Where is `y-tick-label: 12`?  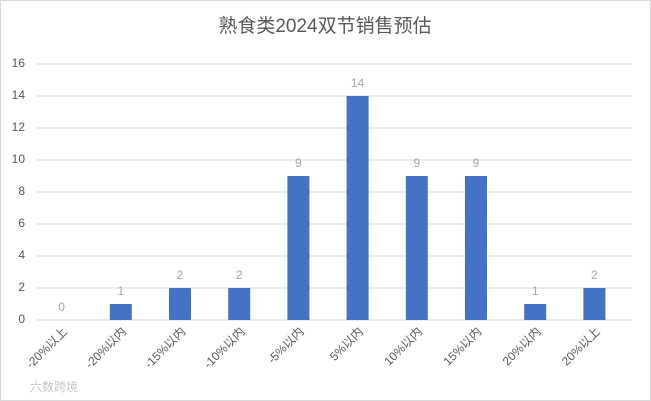 y-tick-label: 12 is located at coordinates (19, 127).